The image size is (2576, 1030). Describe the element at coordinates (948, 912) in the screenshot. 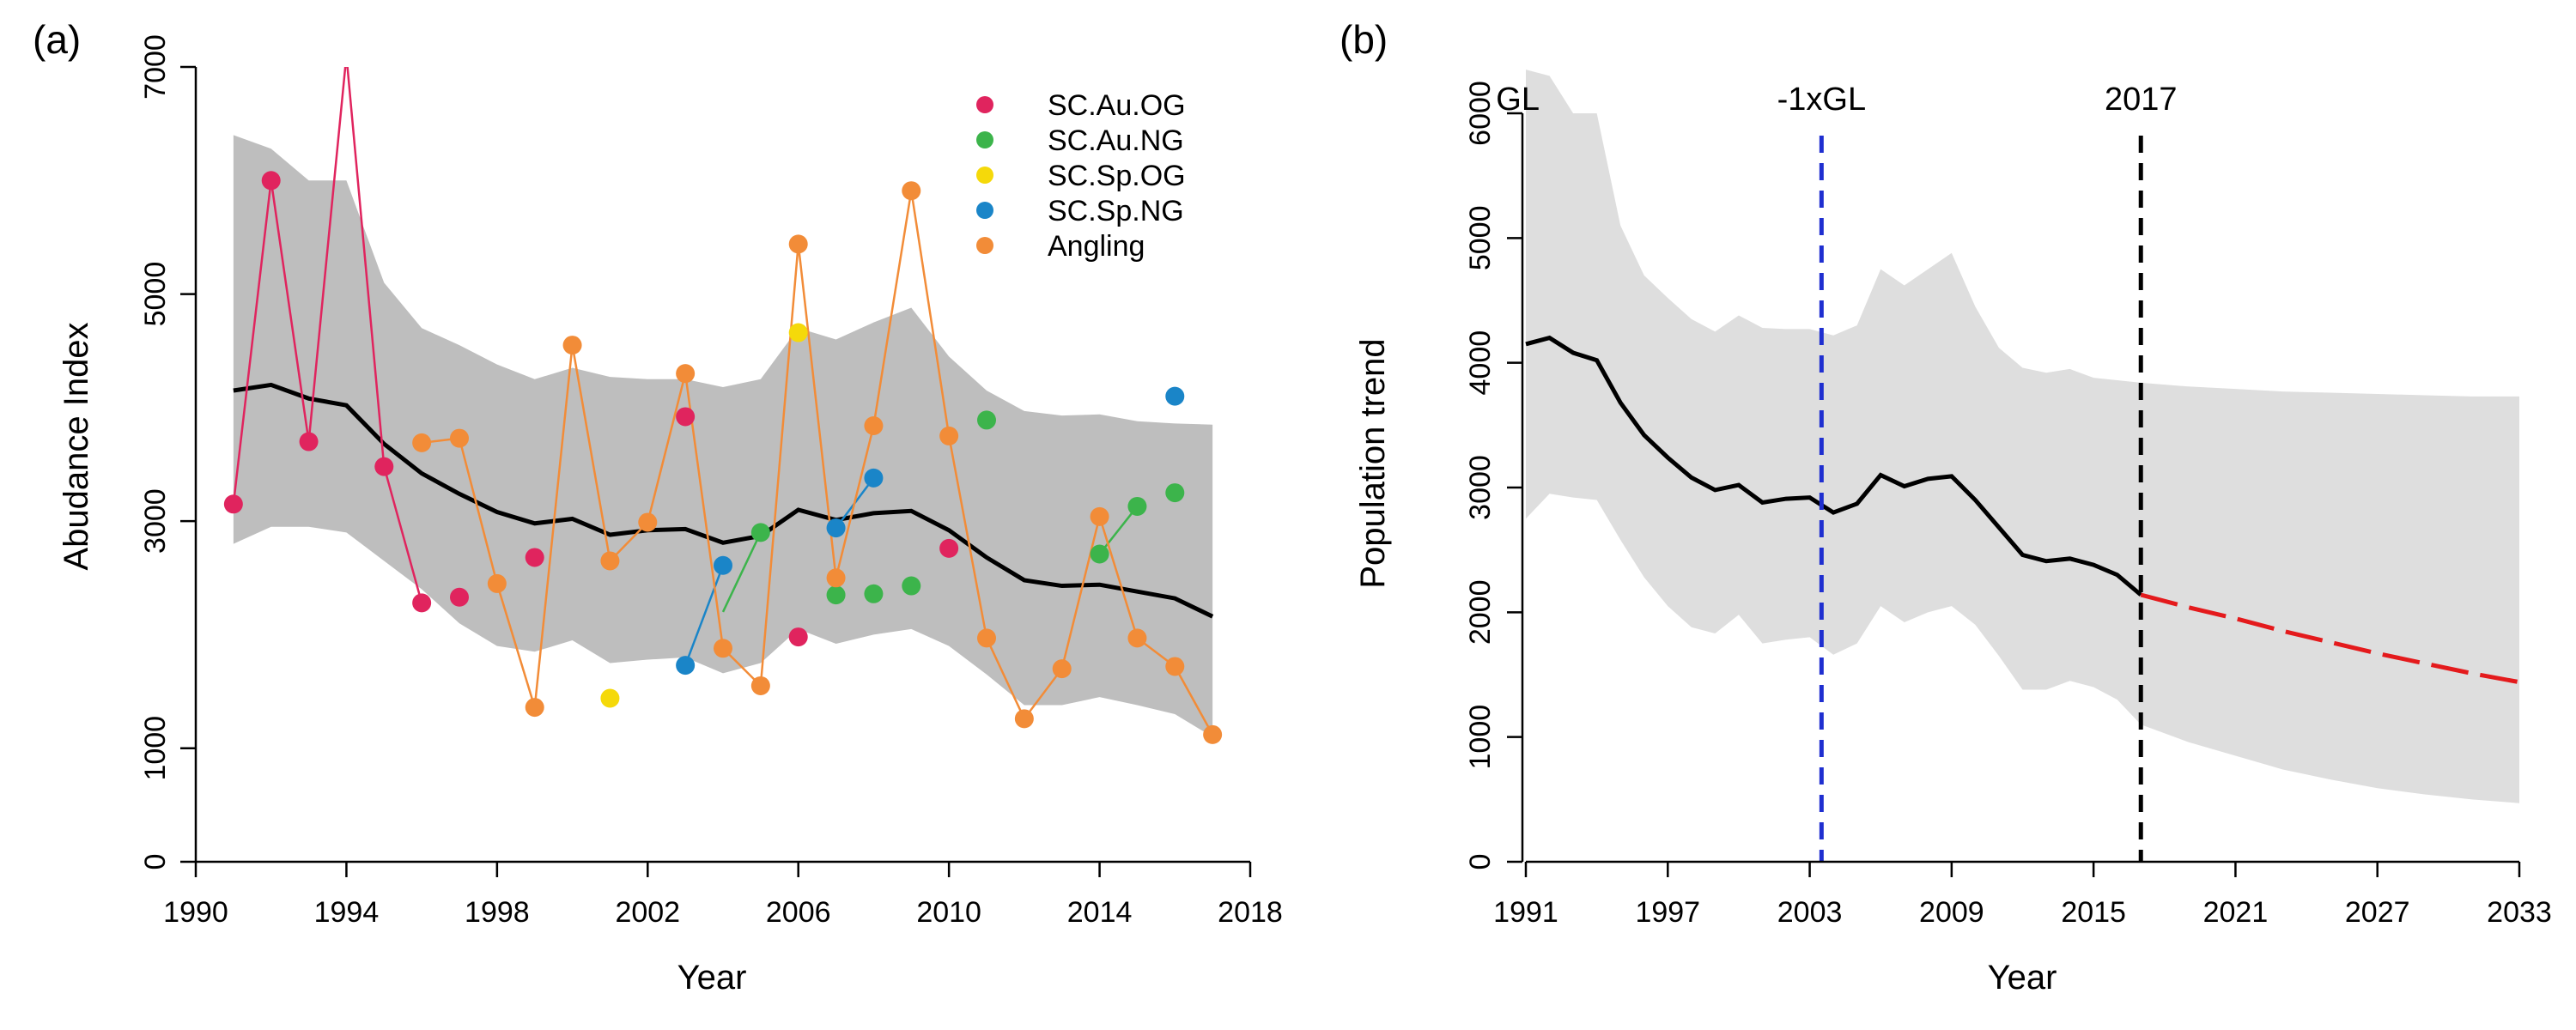

I see `x-tick-label: 2010` at that location.